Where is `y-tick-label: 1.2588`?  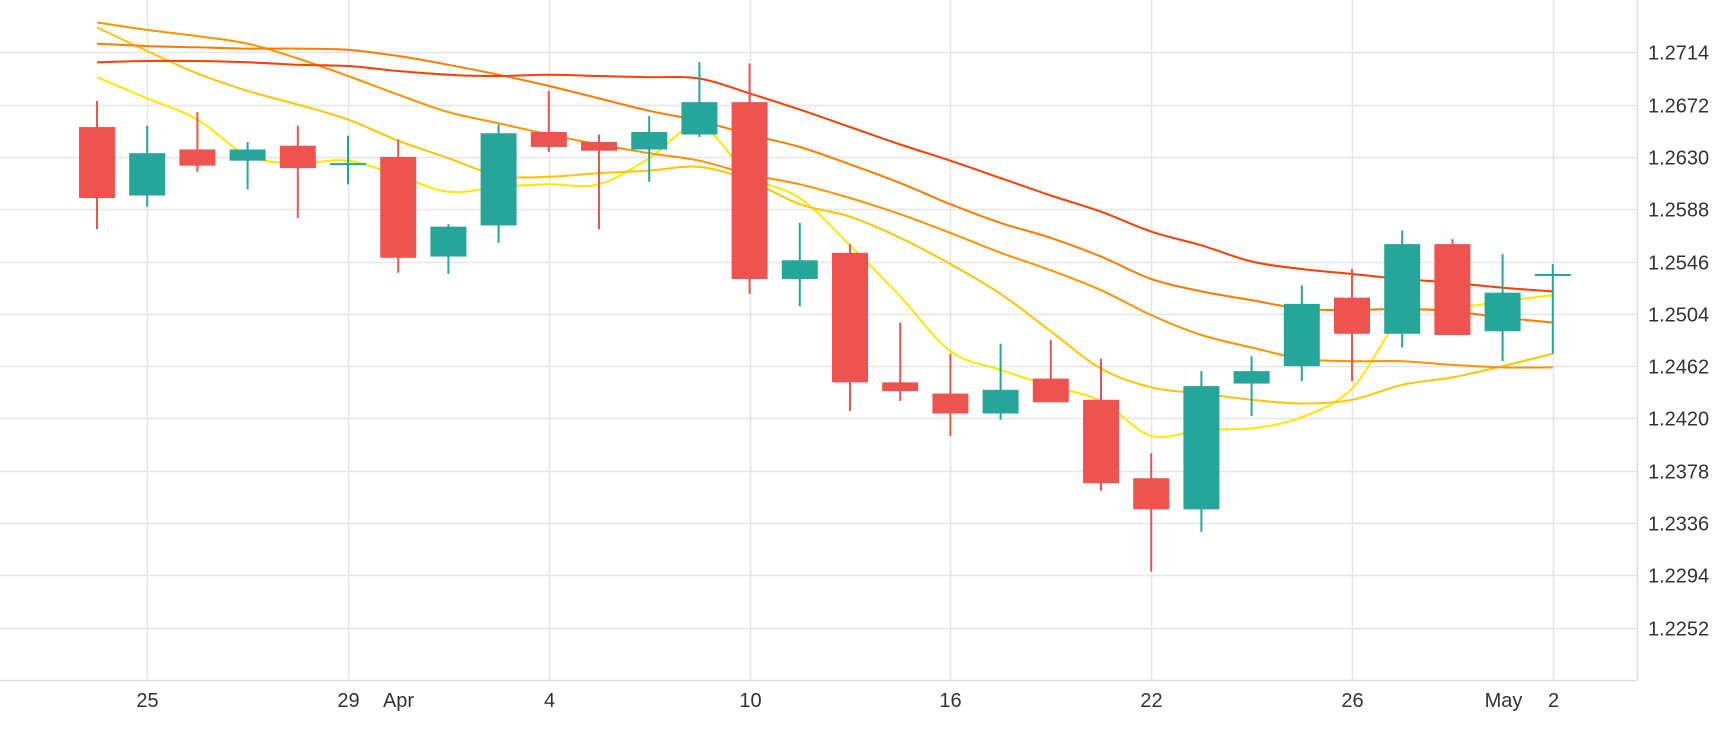 y-tick-label: 1.2588 is located at coordinates (1678, 211).